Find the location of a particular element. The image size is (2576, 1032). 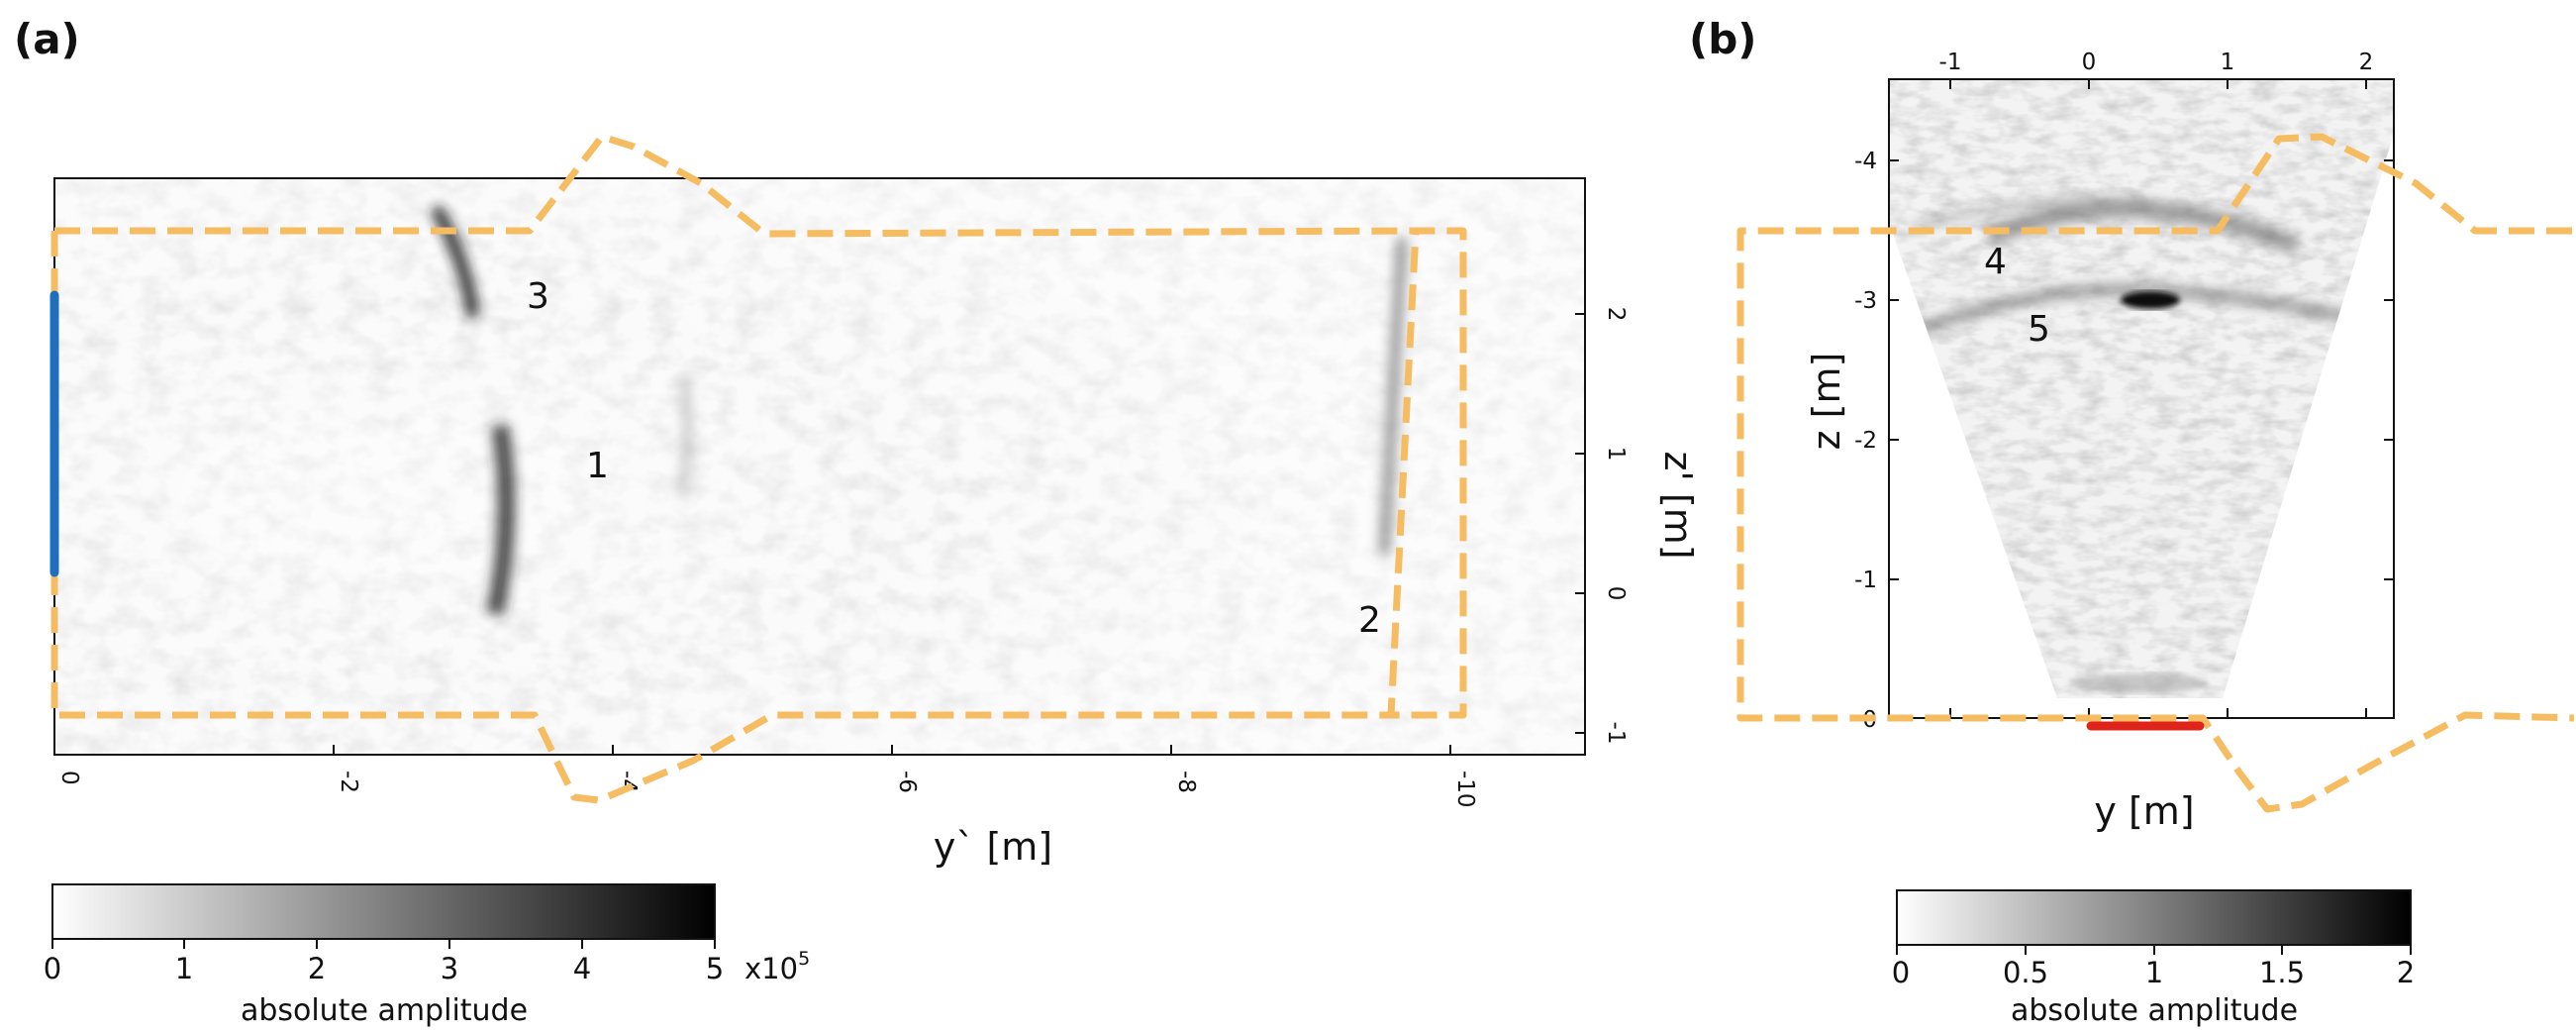

x-tick: -2 is located at coordinates (348, 782).